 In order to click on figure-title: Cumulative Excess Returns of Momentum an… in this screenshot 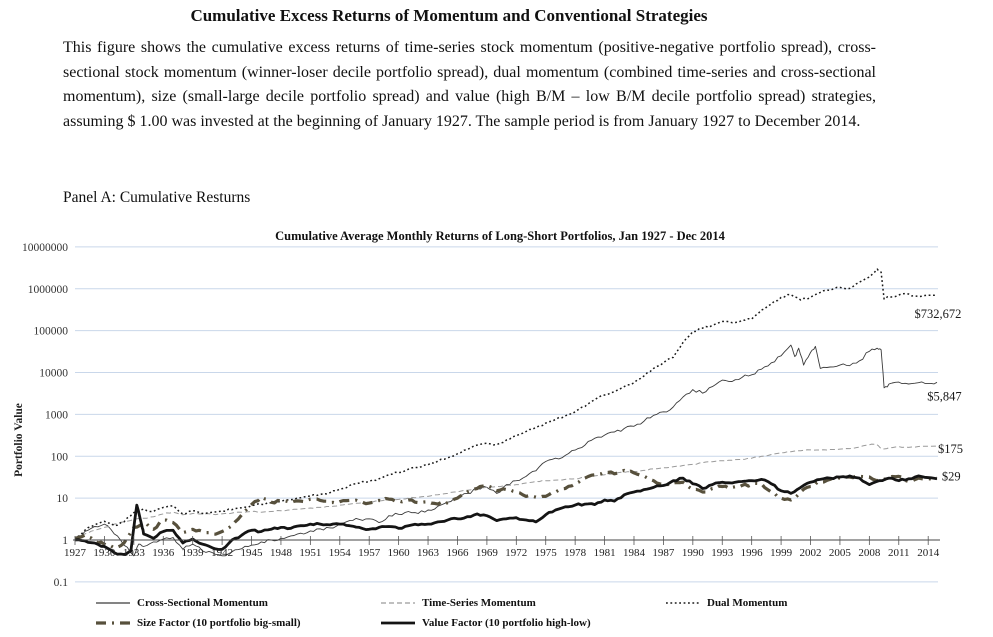, I will do `click(449, 15)`.